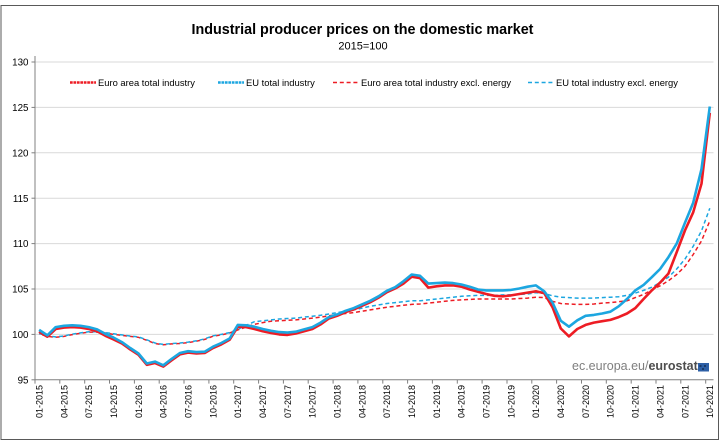 The height and width of the screenshot is (442, 721). Describe the element at coordinates (114, 401) in the screenshot. I see `svg-text: 10-2015` at that location.